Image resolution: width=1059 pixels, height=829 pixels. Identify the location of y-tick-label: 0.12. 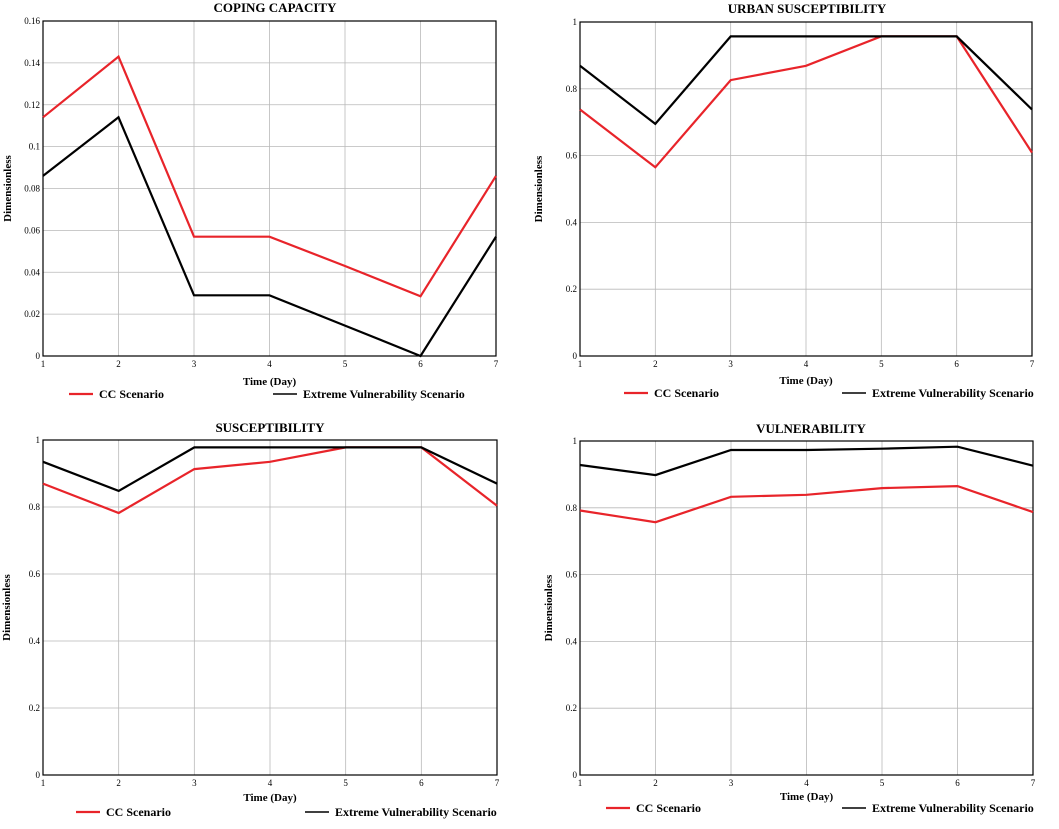
(32, 105).